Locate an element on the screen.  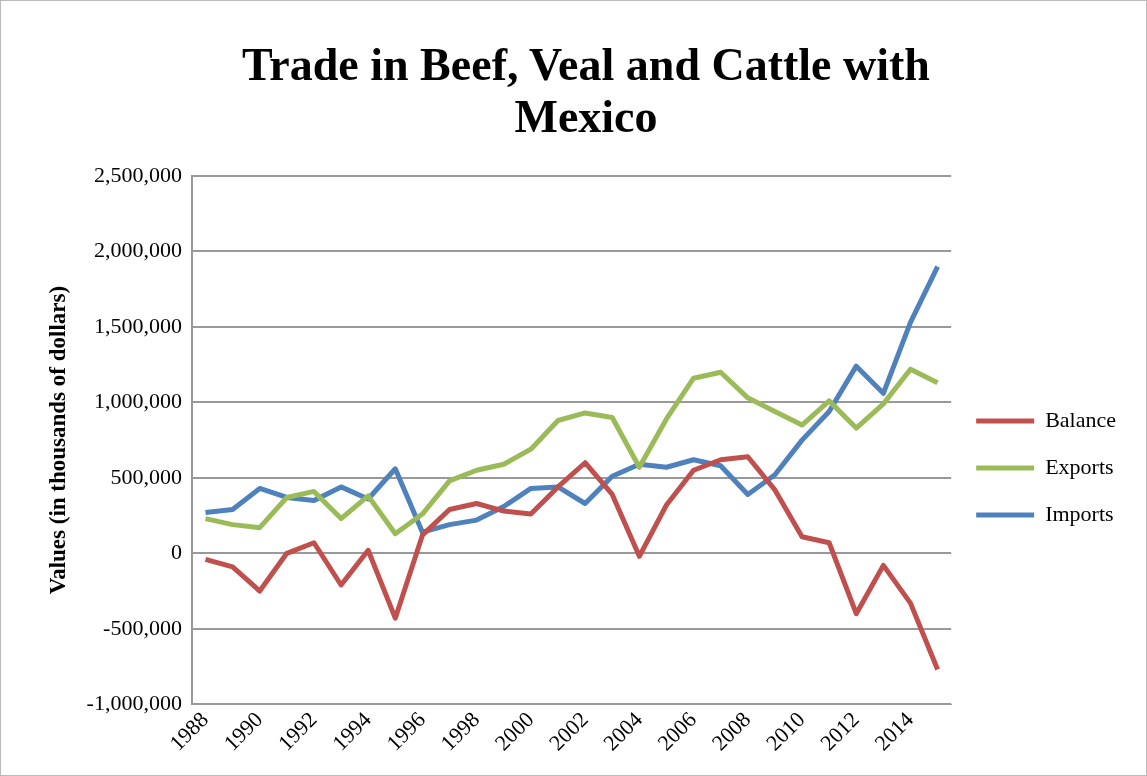
y-tick-label: 1,500,000 is located at coordinates (137, 325).